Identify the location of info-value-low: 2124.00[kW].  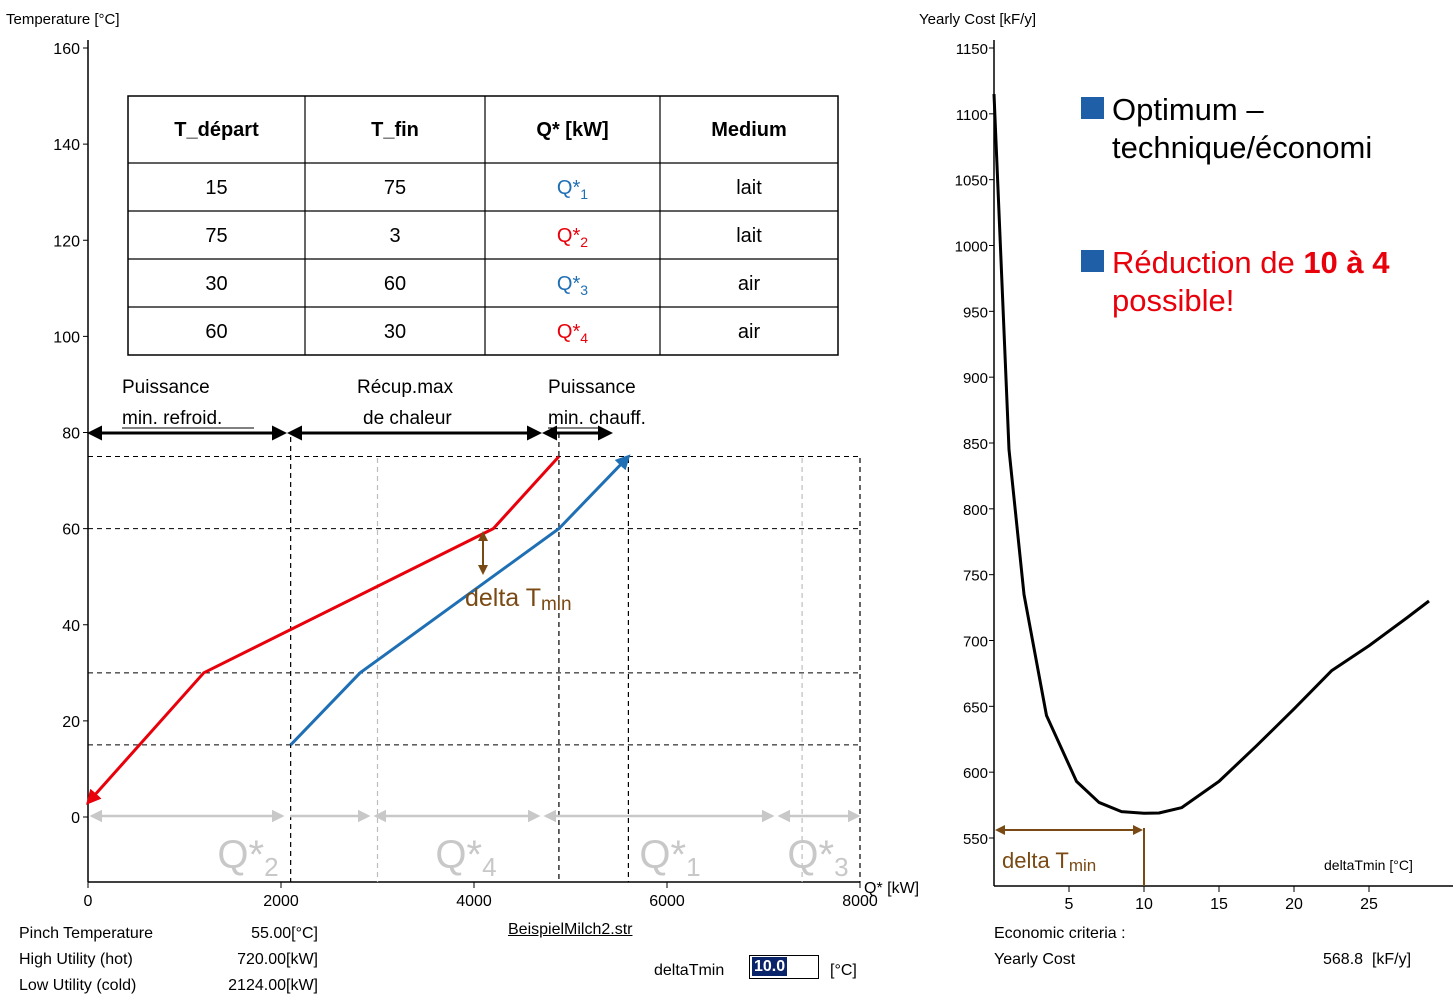
(273, 985).